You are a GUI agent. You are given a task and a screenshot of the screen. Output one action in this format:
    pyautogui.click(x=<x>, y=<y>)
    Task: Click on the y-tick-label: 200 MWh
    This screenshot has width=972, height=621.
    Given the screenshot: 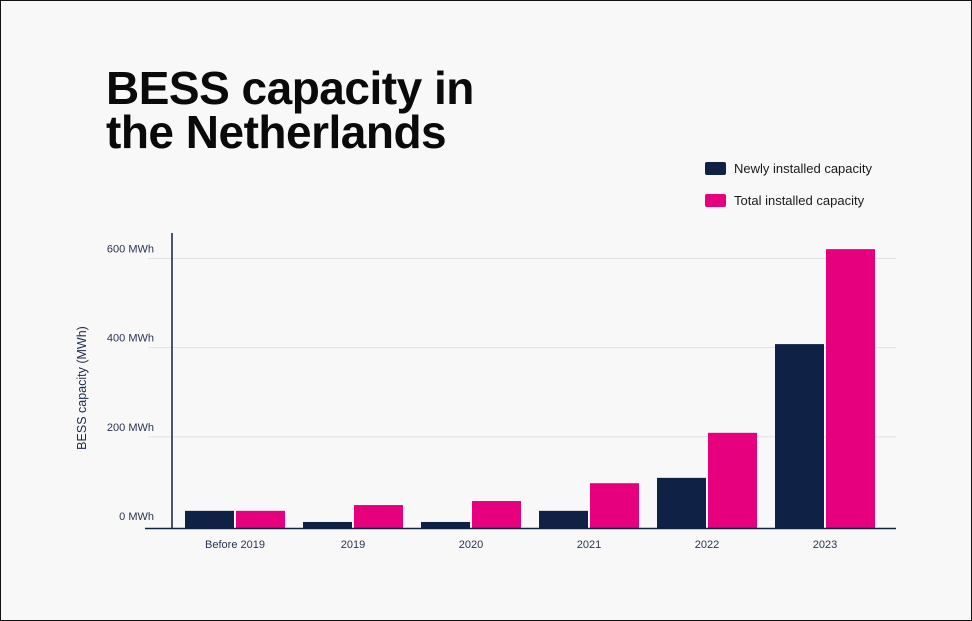 What is the action you would take?
    pyautogui.click(x=130, y=428)
    